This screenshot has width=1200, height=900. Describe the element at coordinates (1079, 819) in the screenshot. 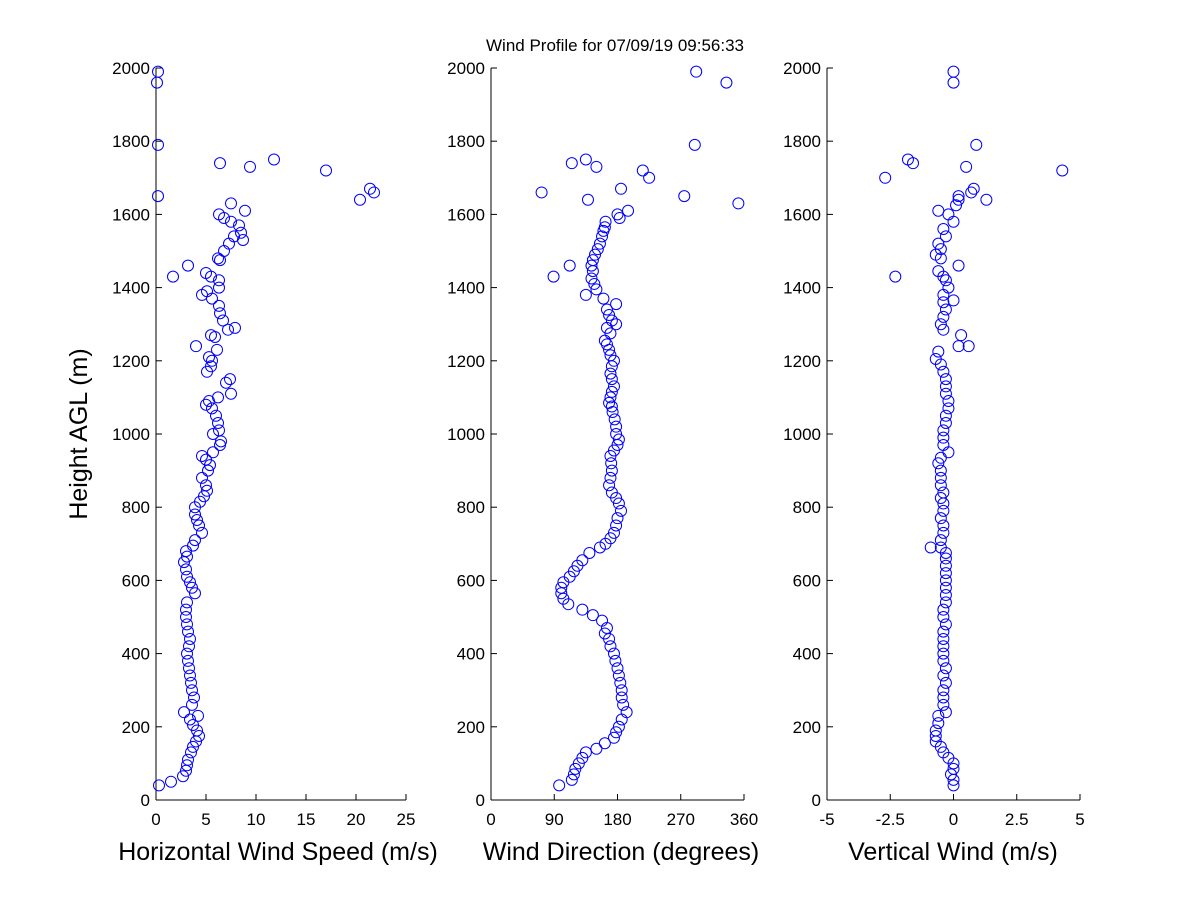

I see `x-tick-label: 5` at that location.